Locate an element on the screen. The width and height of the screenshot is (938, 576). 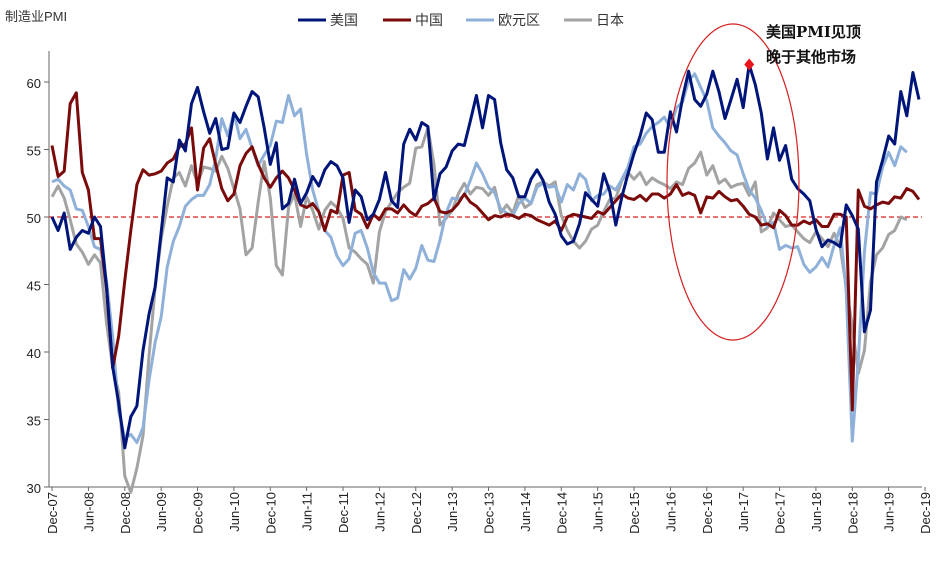
y-tick-label: 30 is located at coordinates (34, 488).